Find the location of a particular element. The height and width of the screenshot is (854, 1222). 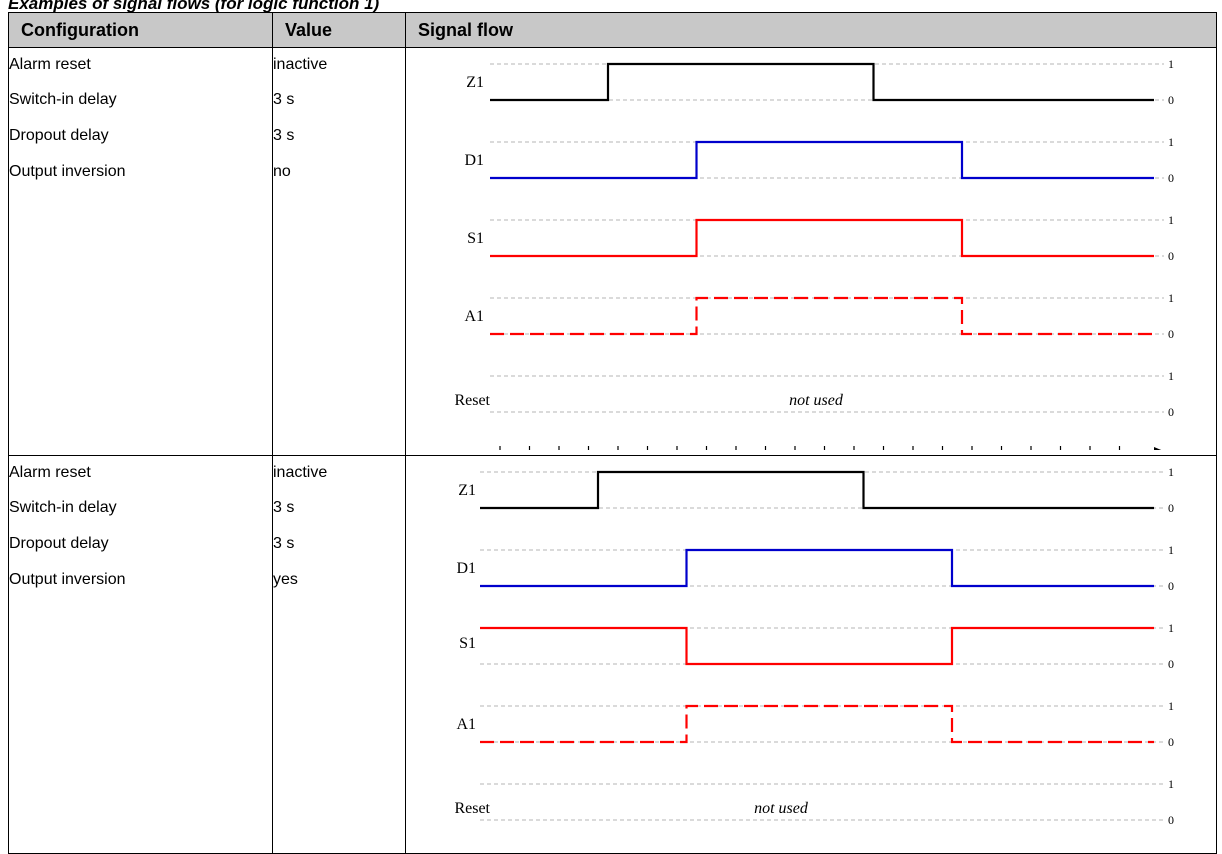

header-configuration: Configuration is located at coordinates (140, 30).